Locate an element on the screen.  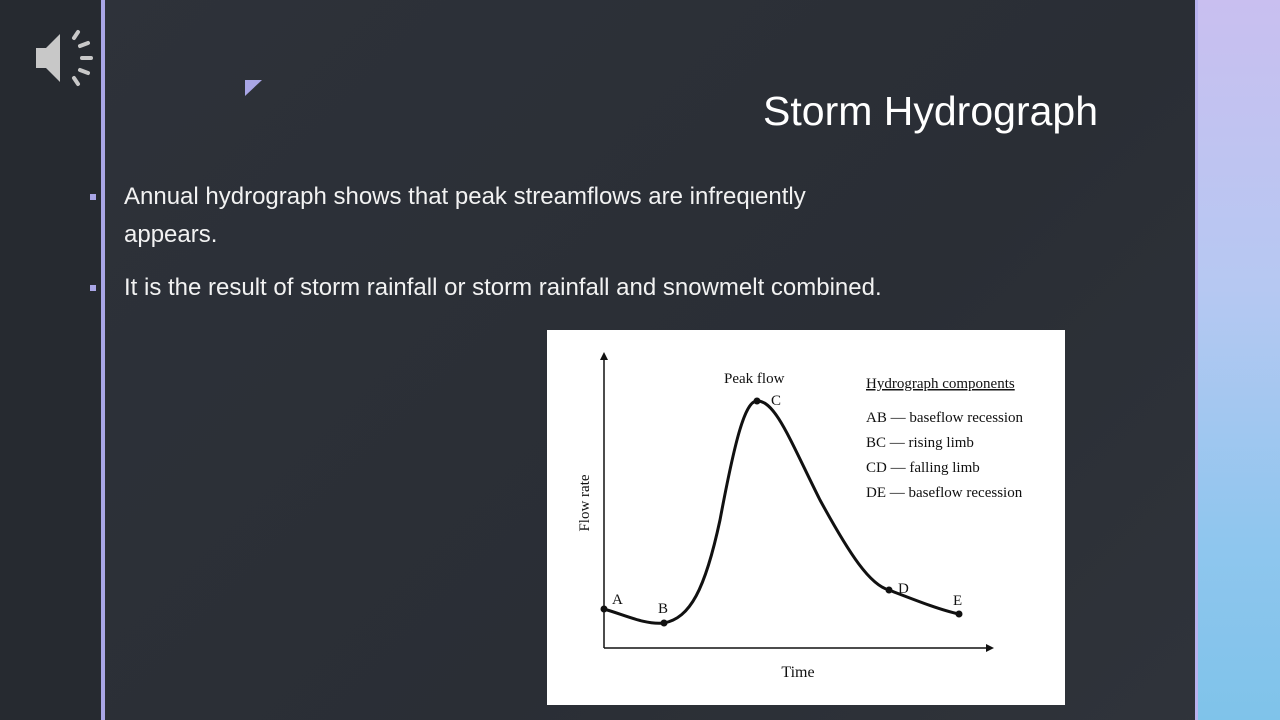
axes is located at coordinates (796, 503).